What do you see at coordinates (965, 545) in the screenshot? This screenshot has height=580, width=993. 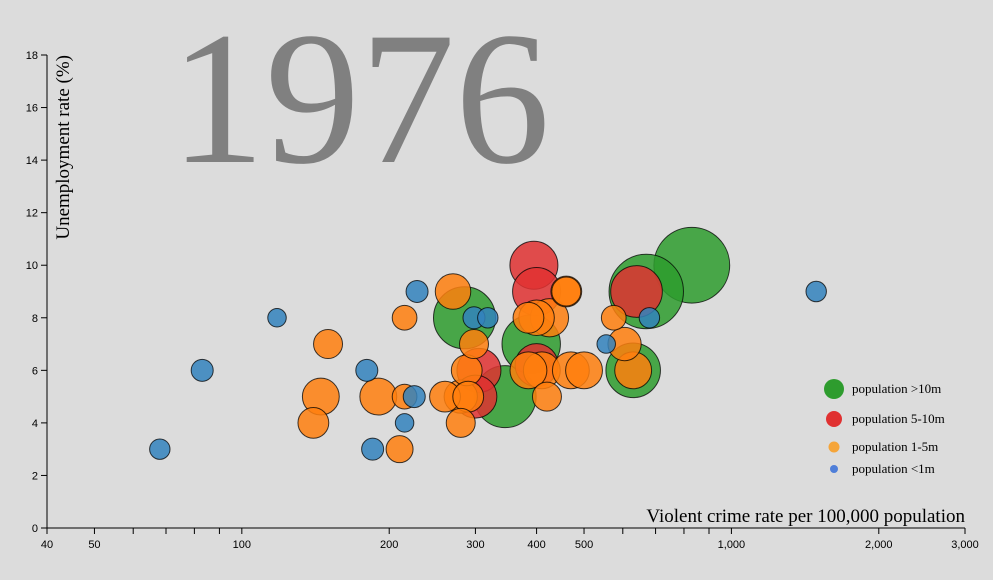 I see `x-tick-label-9: 3,000` at bounding box center [965, 545].